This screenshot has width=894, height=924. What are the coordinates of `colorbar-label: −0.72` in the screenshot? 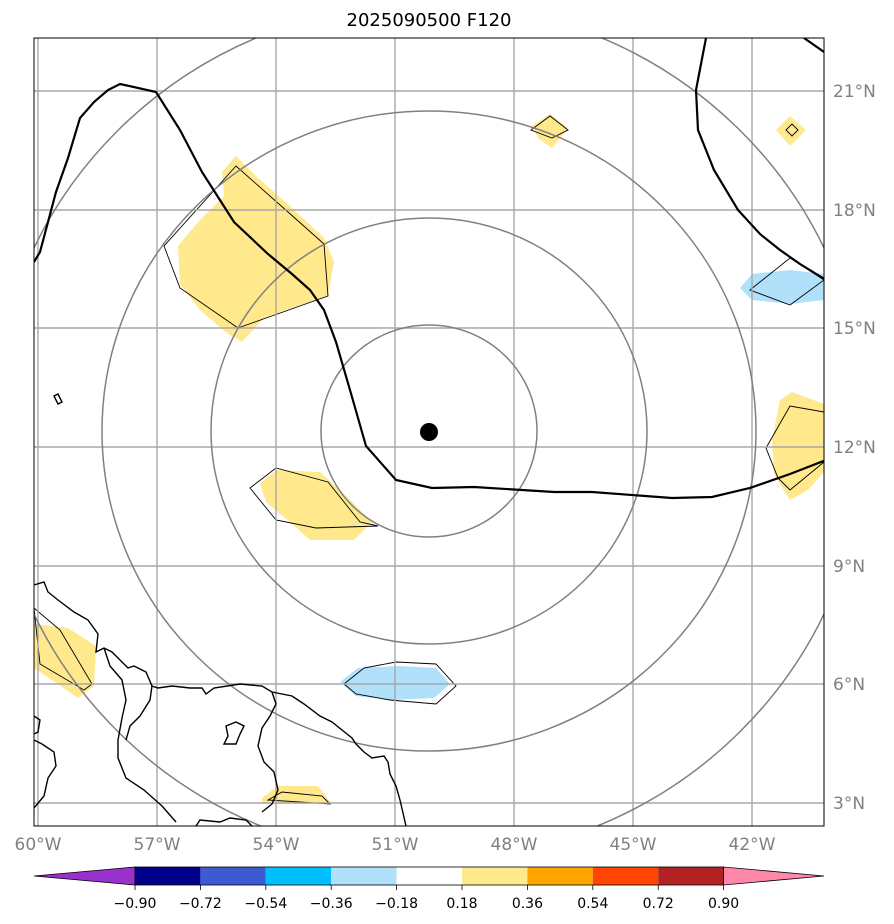 It's located at (200, 904).